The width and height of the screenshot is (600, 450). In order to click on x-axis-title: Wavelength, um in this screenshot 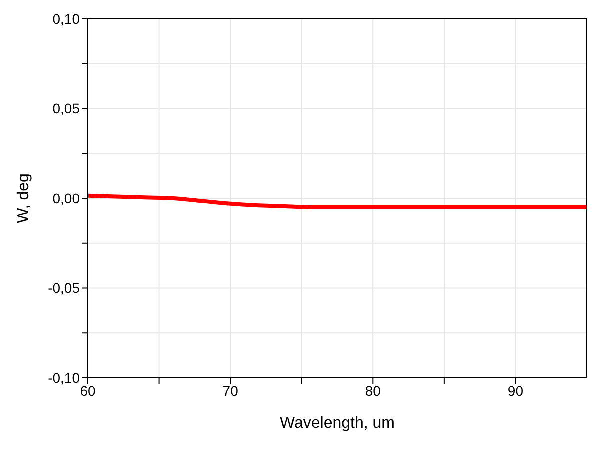, I will do `click(338, 423)`.